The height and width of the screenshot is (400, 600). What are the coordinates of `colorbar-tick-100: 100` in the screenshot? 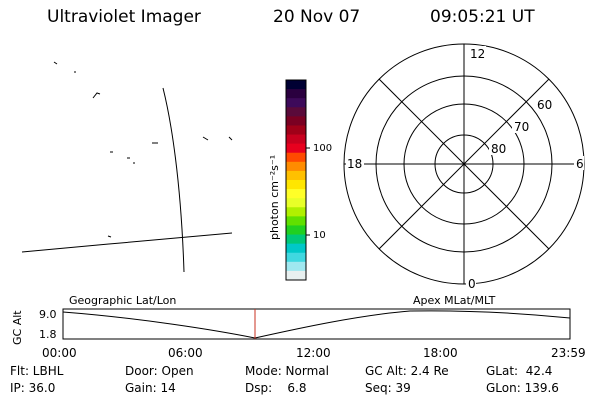 It's located at (322, 148).